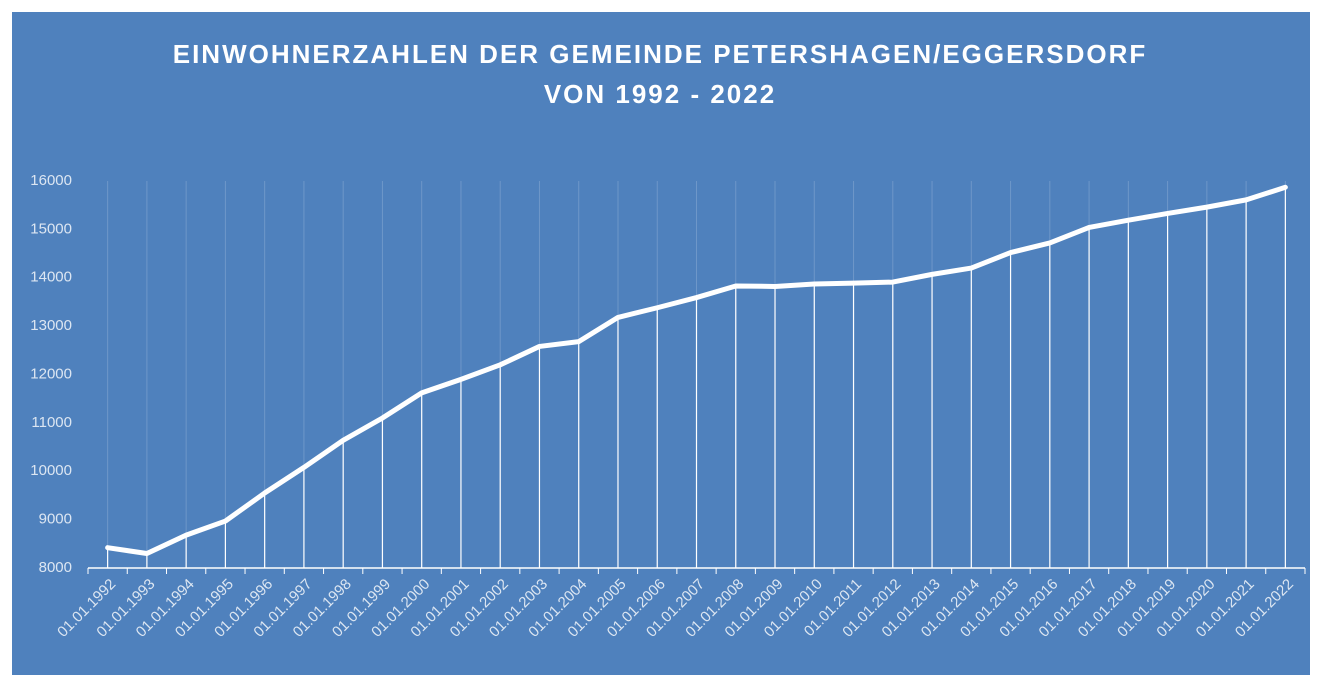  I want to click on y-tick-label: 8000, so click(55, 567).